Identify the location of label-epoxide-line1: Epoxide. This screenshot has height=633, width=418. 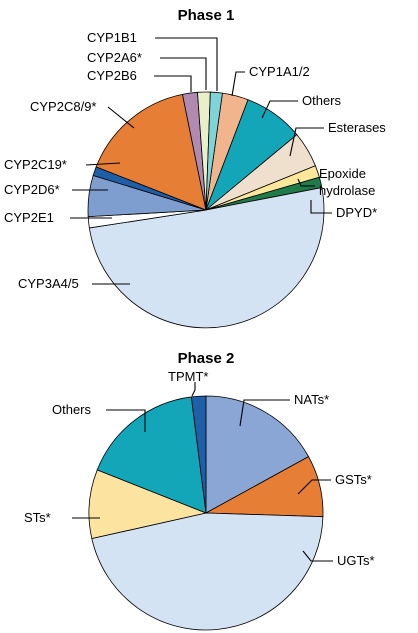
(342, 173).